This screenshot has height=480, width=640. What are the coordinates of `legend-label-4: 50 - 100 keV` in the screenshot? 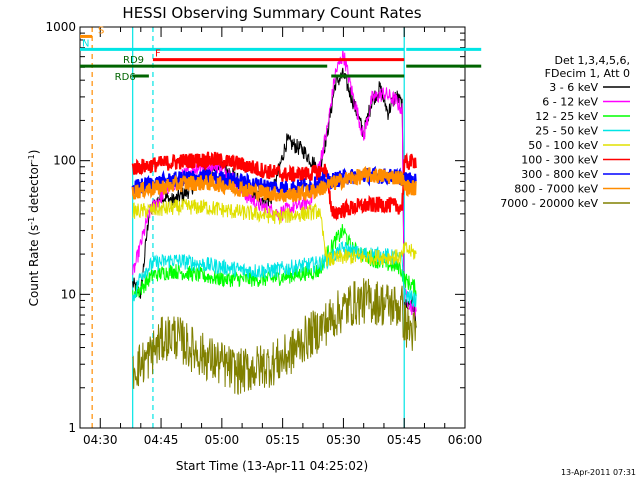 It's located at (563, 145).